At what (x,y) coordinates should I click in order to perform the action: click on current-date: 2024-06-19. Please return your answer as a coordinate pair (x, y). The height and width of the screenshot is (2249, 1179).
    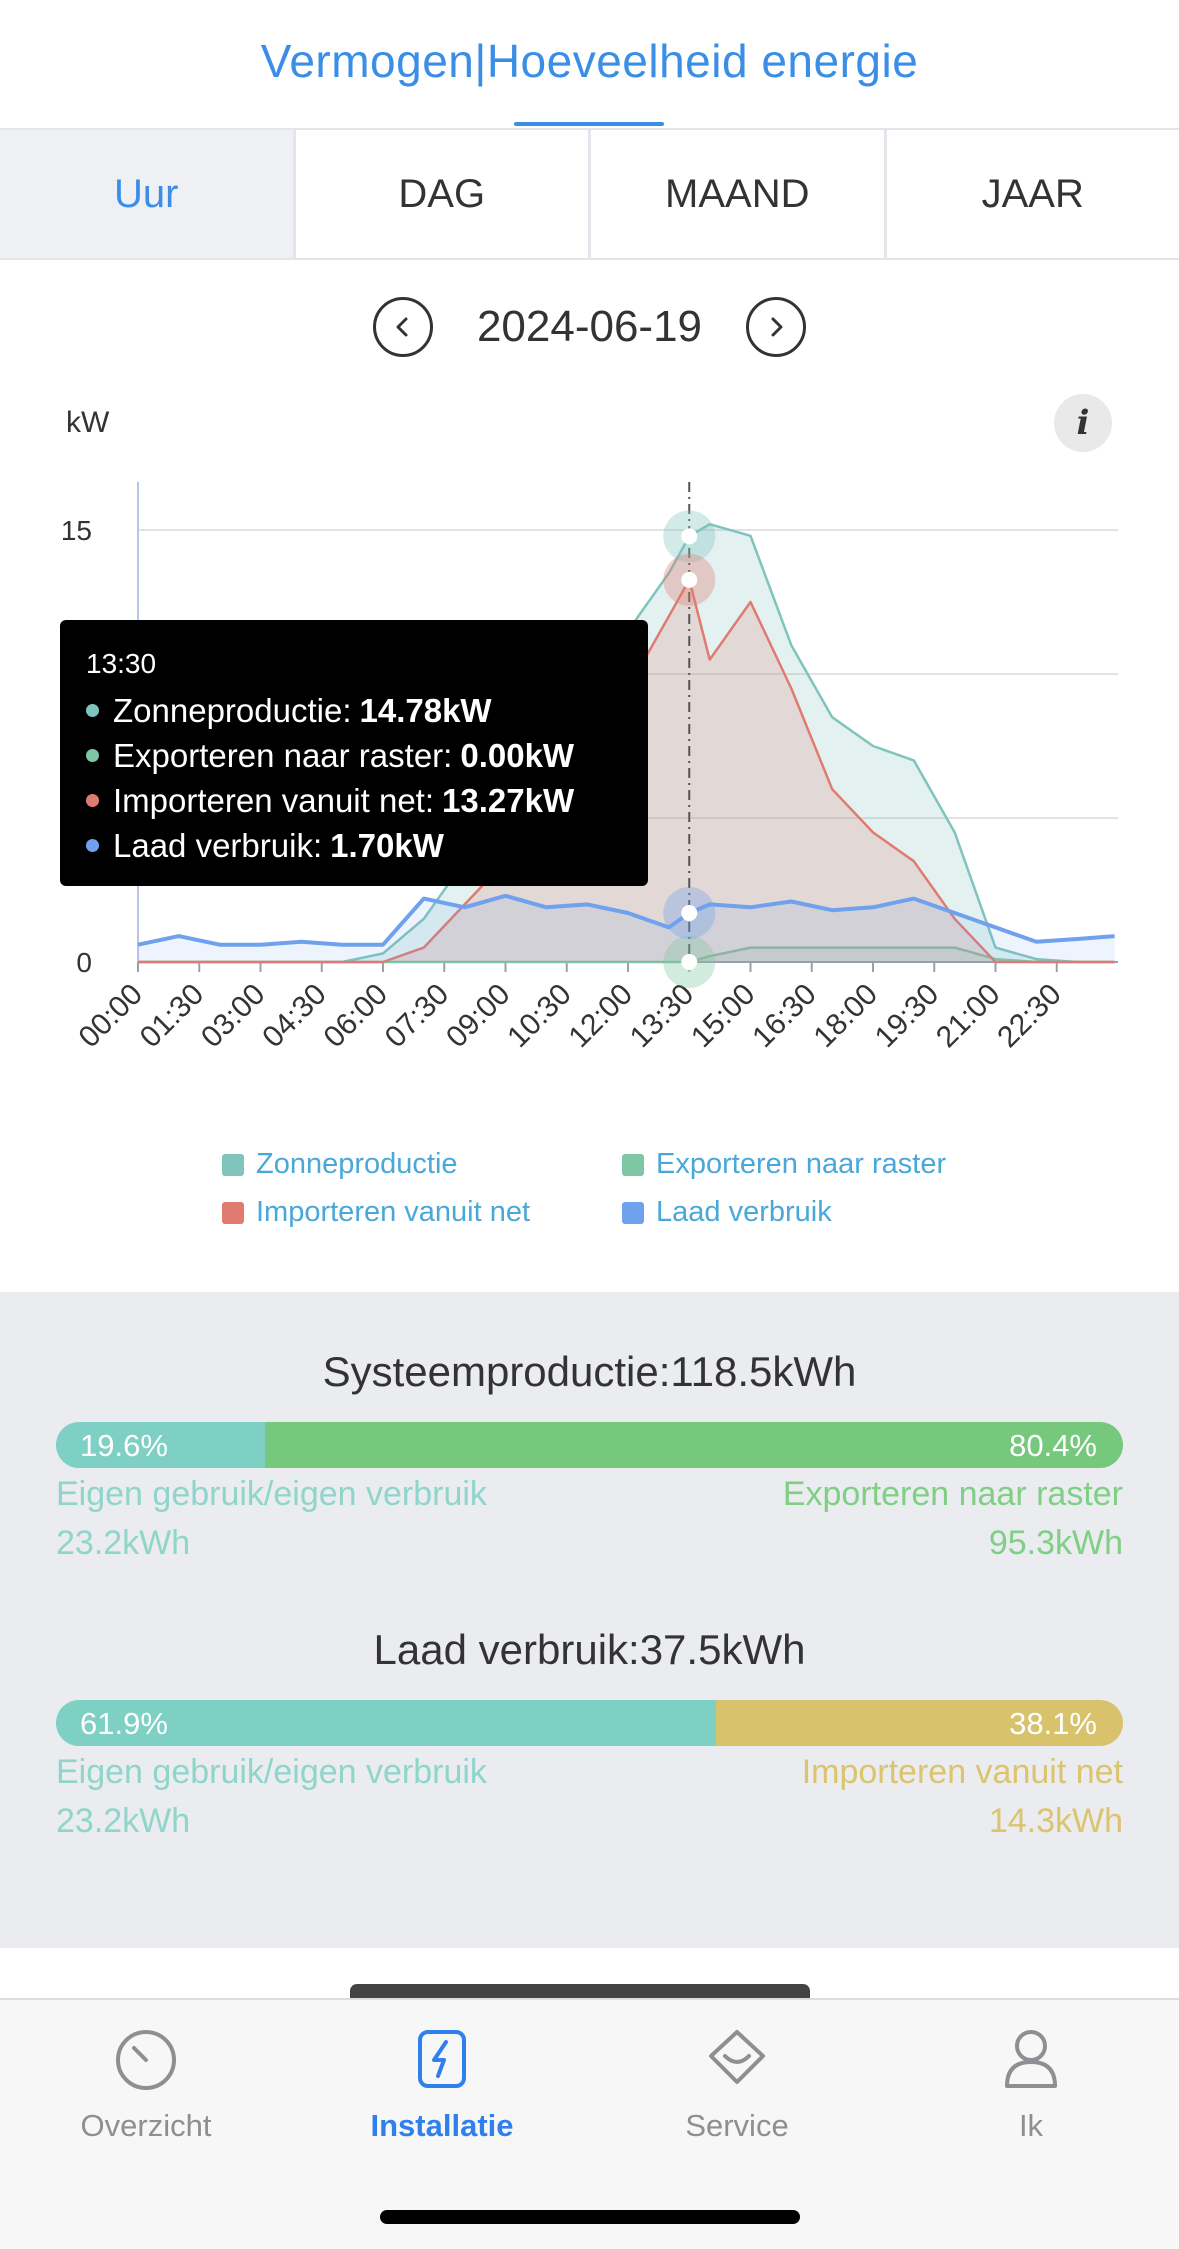
    Looking at the image, I should click on (589, 326).